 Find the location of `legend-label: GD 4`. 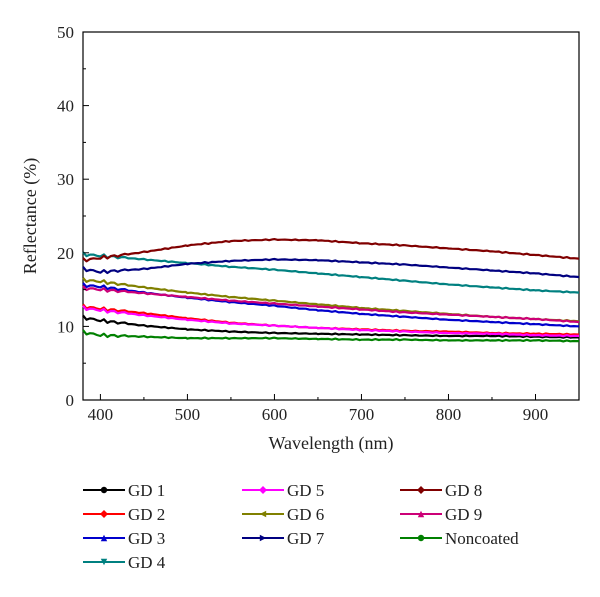

legend-label: GD 4 is located at coordinates (147, 562).